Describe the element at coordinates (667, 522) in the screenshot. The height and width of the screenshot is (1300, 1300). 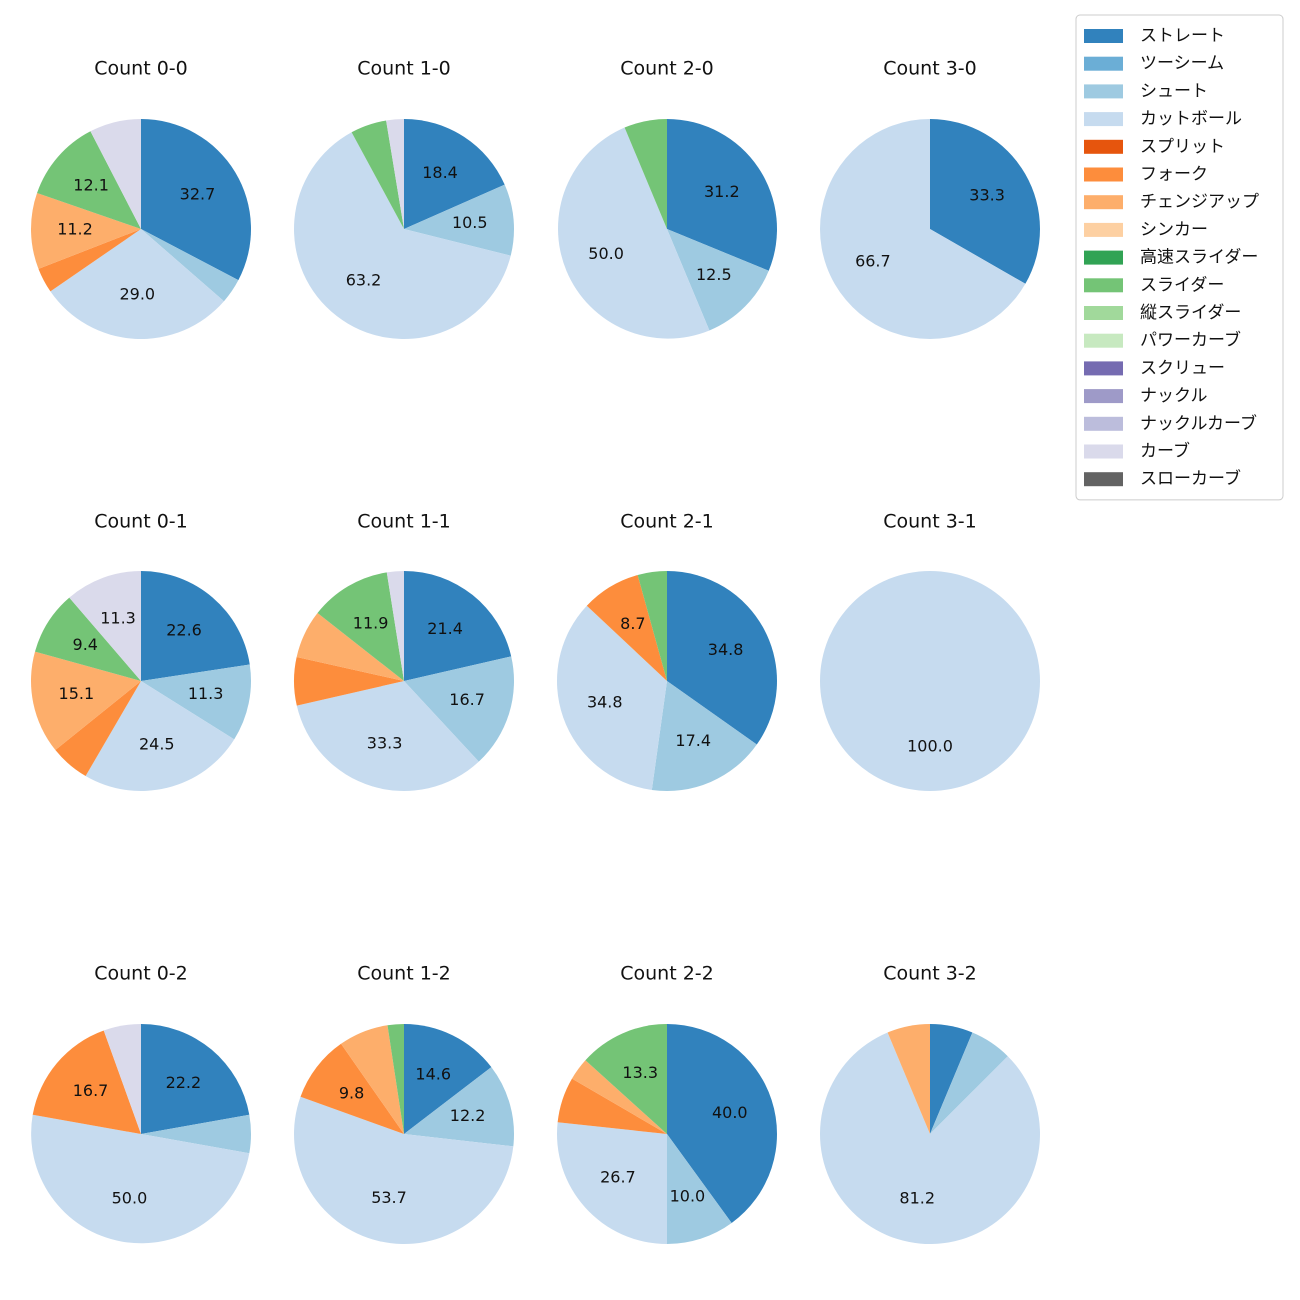
I see `chart-title: Count 2-1` at that location.